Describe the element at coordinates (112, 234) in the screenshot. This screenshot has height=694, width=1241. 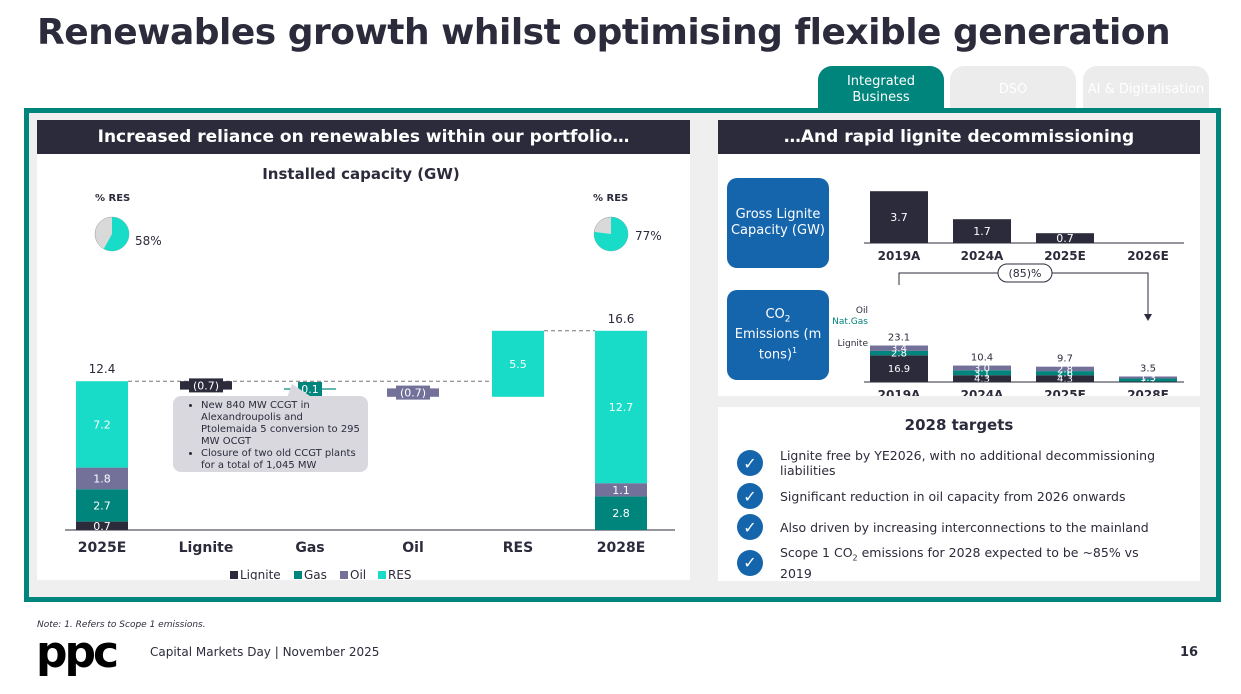
I see `pie-left` at that location.